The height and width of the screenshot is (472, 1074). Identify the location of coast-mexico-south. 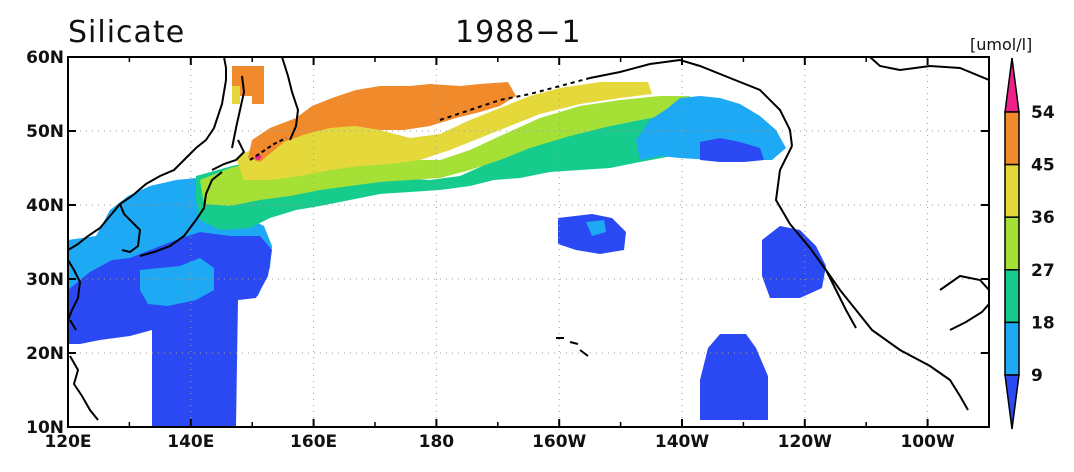
(969, 317).